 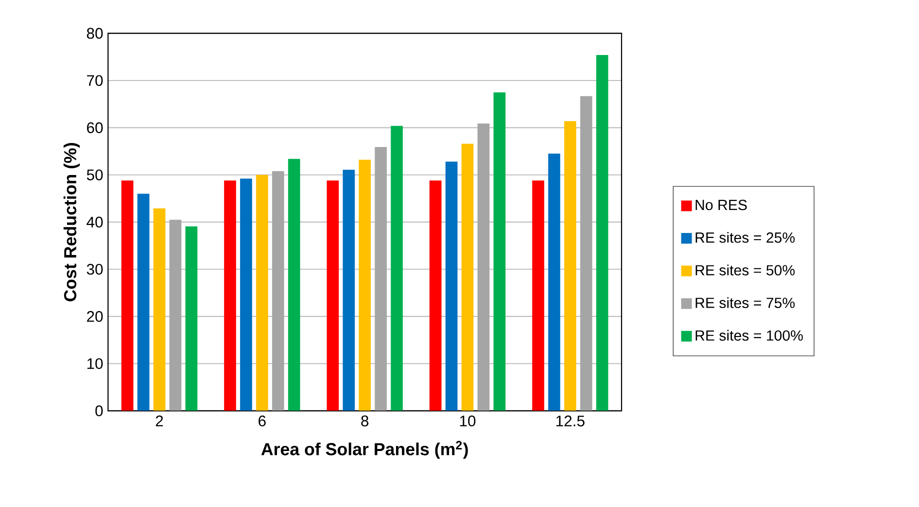 What do you see at coordinates (749, 335) in the screenshot?
I see `legend-label: RE sites = 100%` at bounding box center [749, 335].